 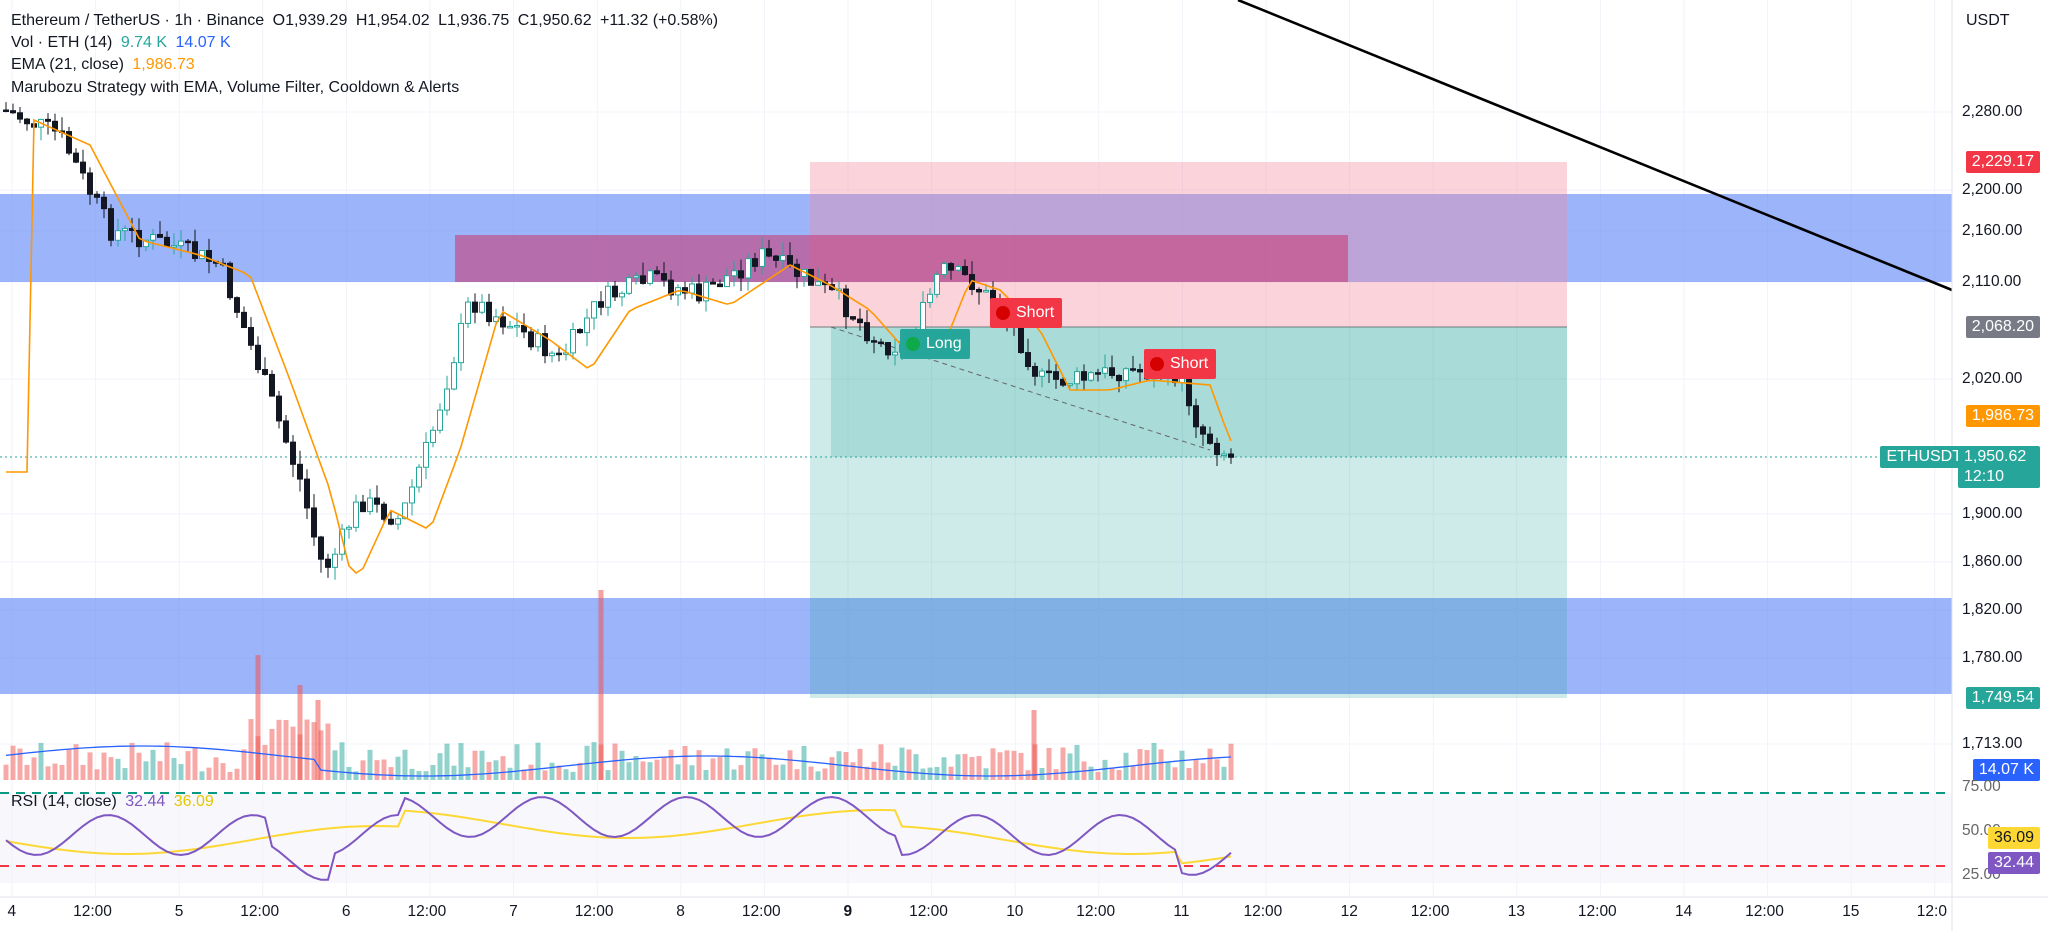 What do you see at coordinates (935, 344) in the screenshot?
I see `long-signal: Long` at bounding box center [935, 344].